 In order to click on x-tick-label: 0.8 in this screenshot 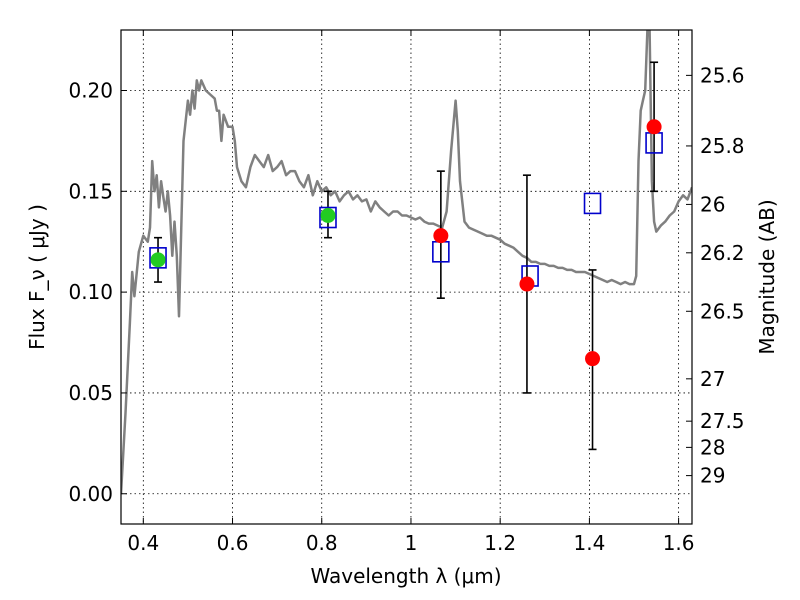, I will do `click(322, 543)`.